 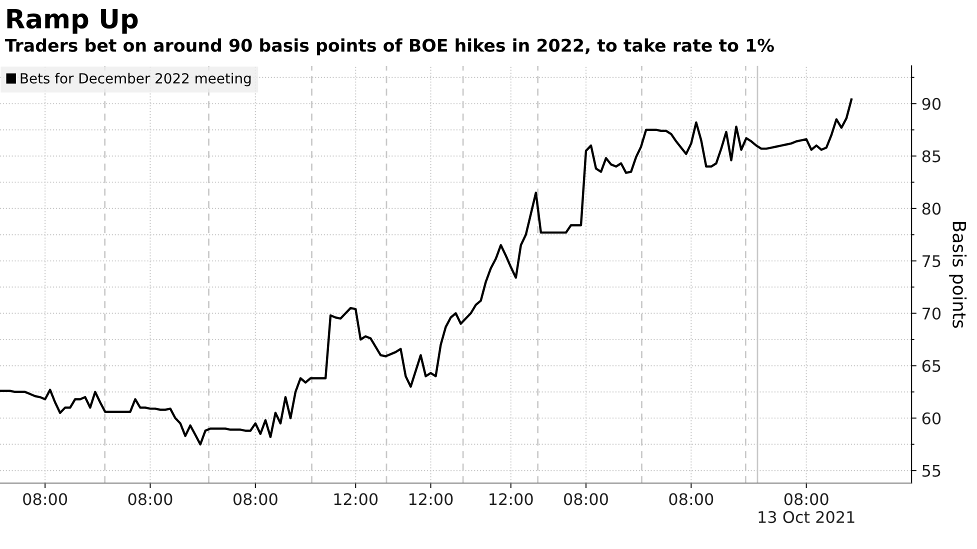 I want to click on chart-subtitle: Traders bet on around 90 basis points of BOE hikes in 2022, to take rate to 1%, so click(x=389, y=47).